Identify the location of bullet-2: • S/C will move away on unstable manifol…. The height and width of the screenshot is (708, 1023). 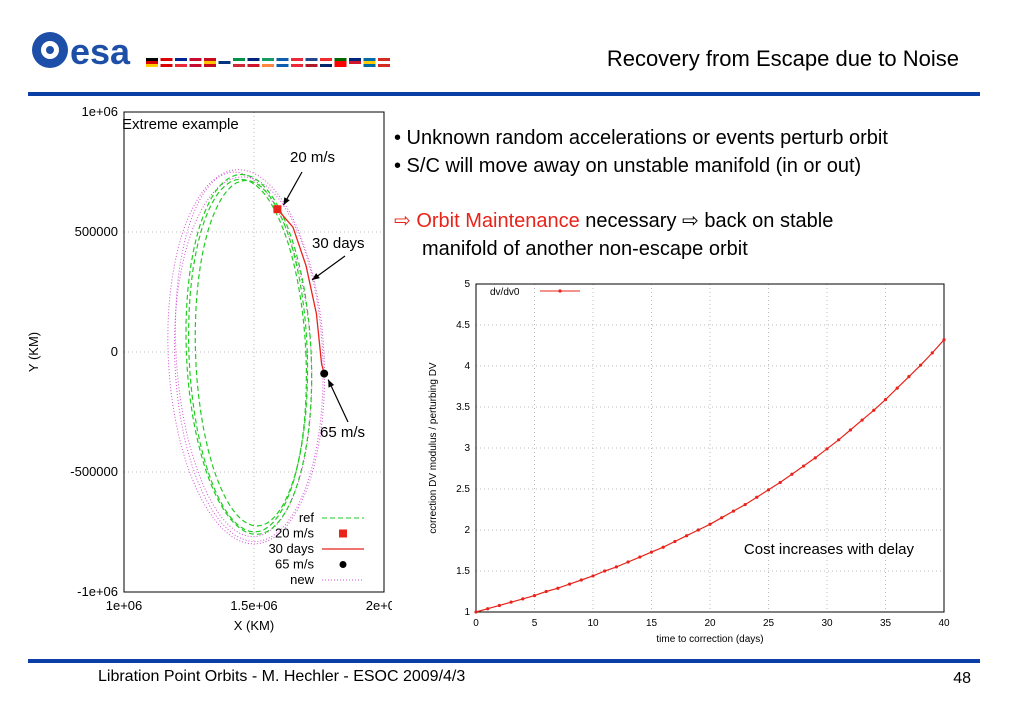
(628, 166).